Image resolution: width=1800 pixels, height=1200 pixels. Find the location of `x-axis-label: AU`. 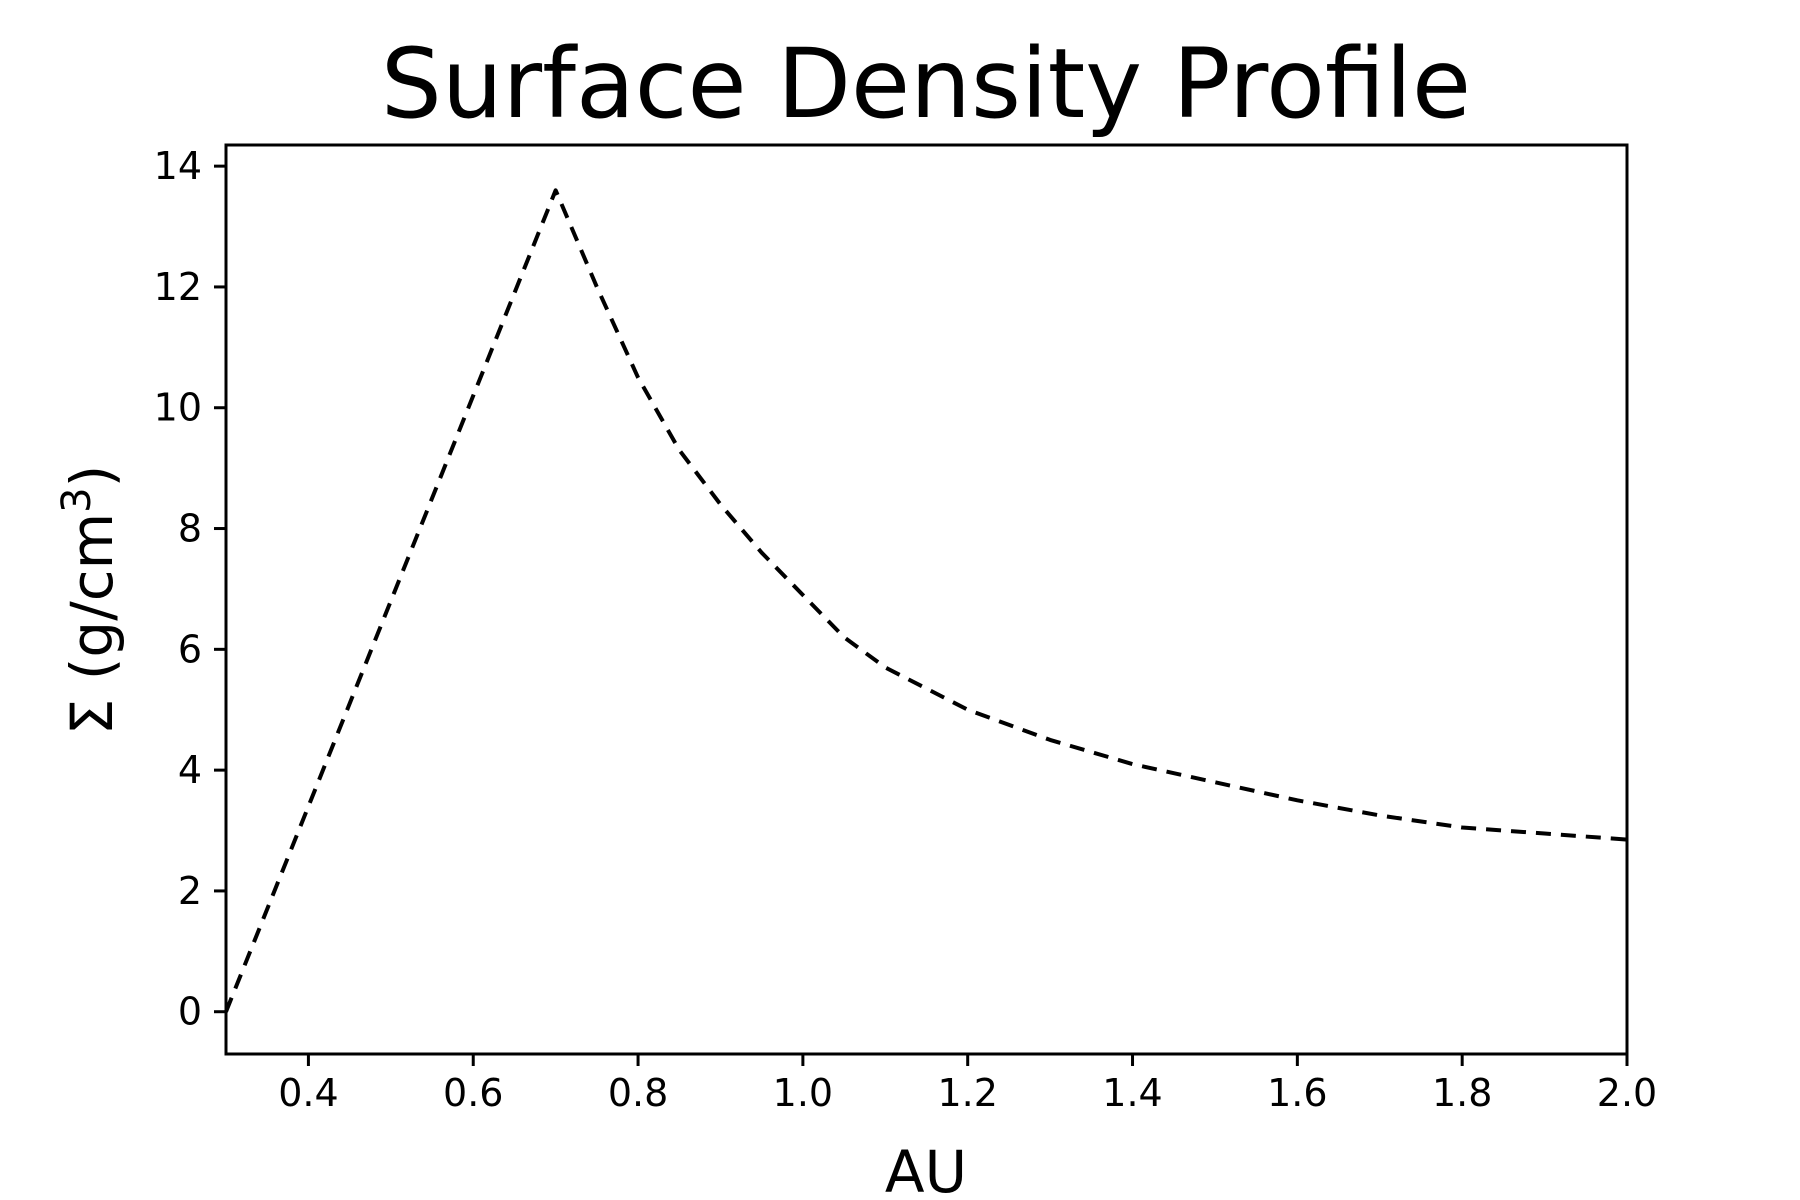

x-axis-label: AU is located at coordinates (926, 1169).